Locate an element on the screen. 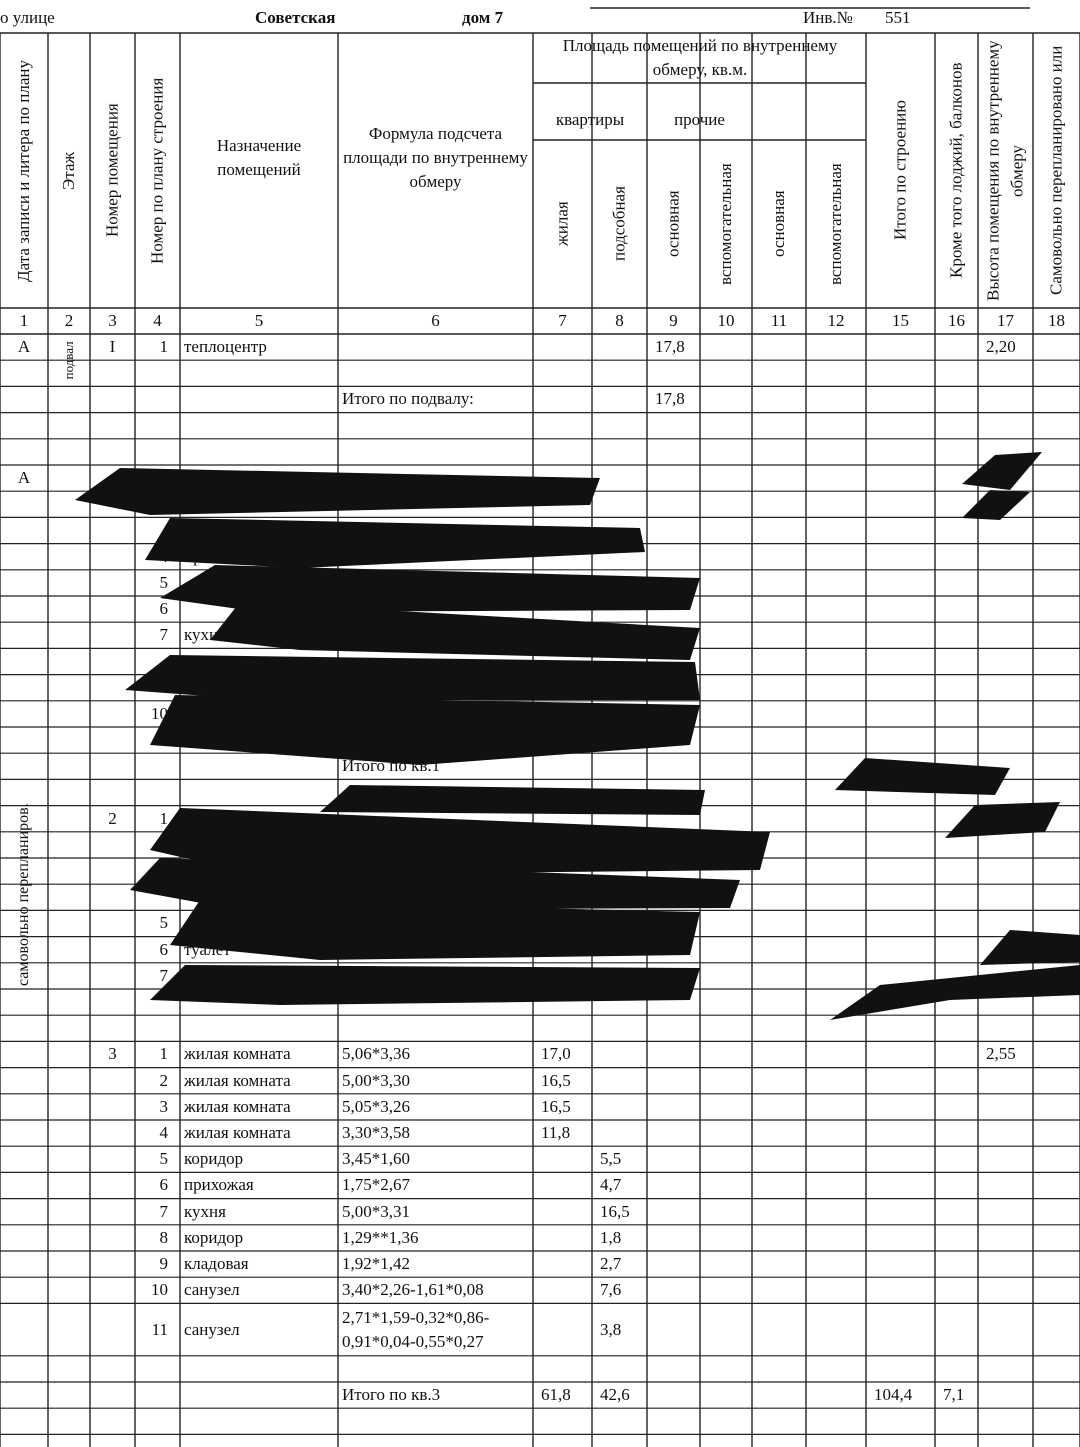  cell: 104,4 is located at coordinates (893, 1395).